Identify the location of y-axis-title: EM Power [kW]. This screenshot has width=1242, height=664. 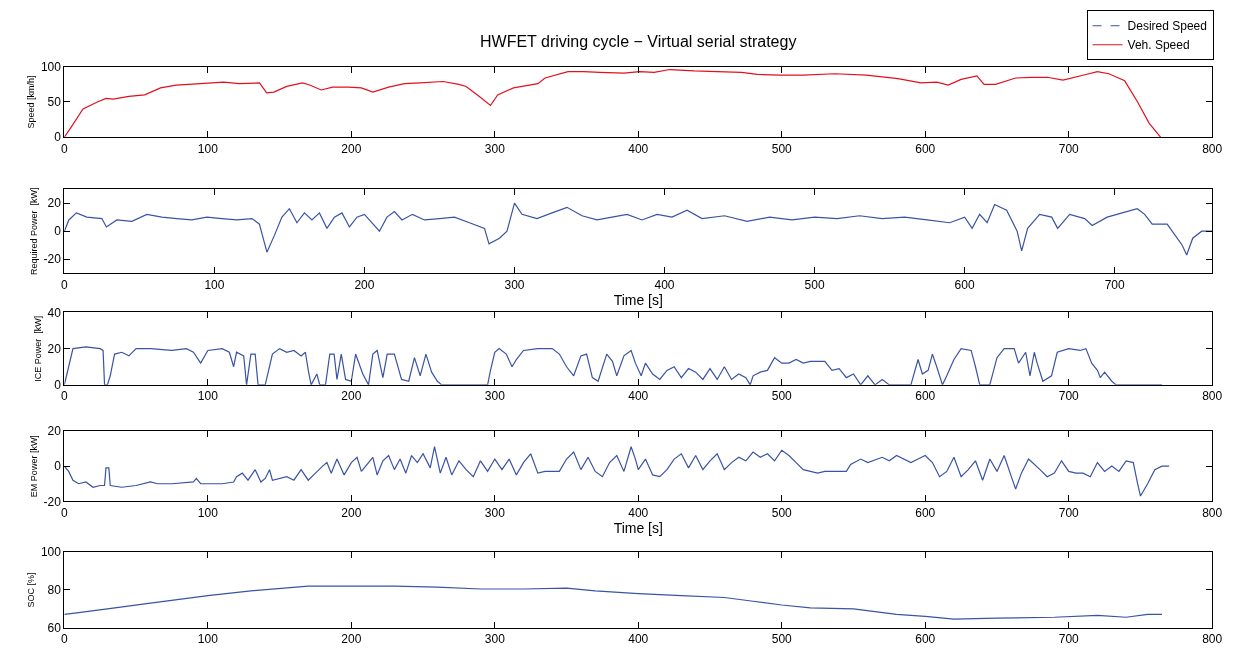
(33, 466).